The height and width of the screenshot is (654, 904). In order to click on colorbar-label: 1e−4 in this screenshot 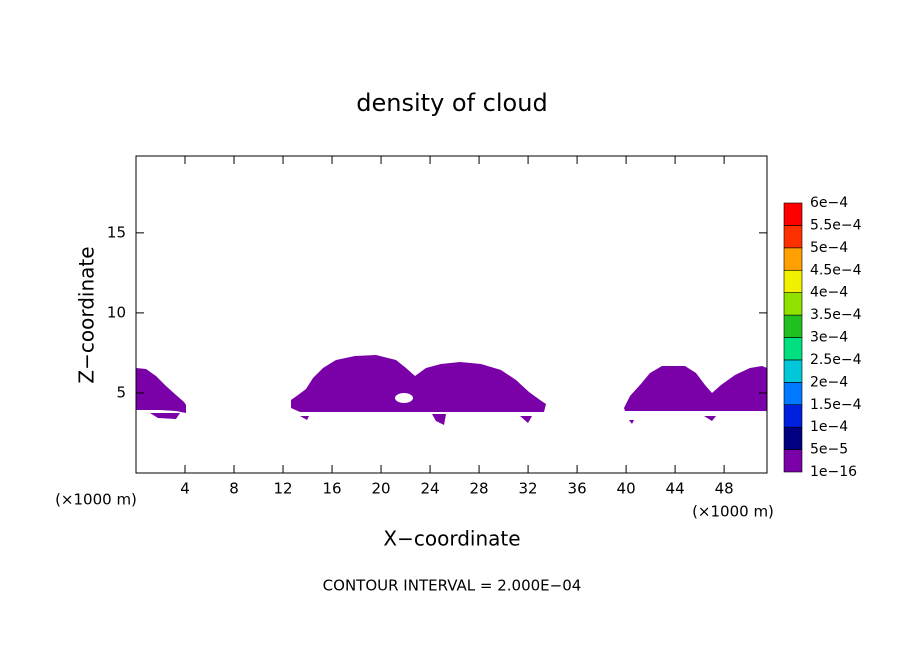, I will do `click(829, 427)`.